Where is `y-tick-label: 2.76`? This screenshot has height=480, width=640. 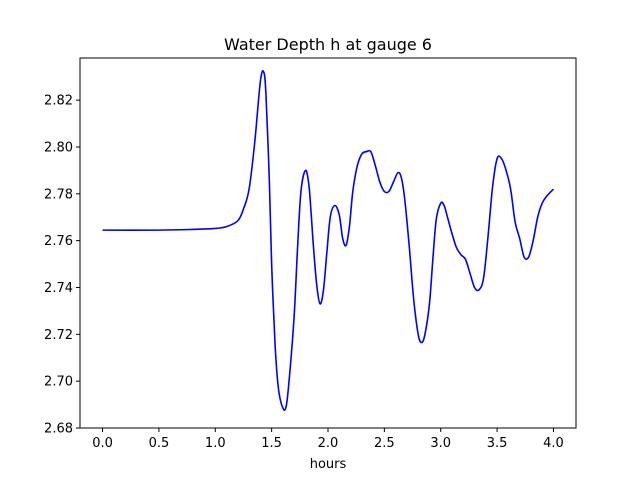
y-tick-label: 2.76 is located at coordinates (58, 241).